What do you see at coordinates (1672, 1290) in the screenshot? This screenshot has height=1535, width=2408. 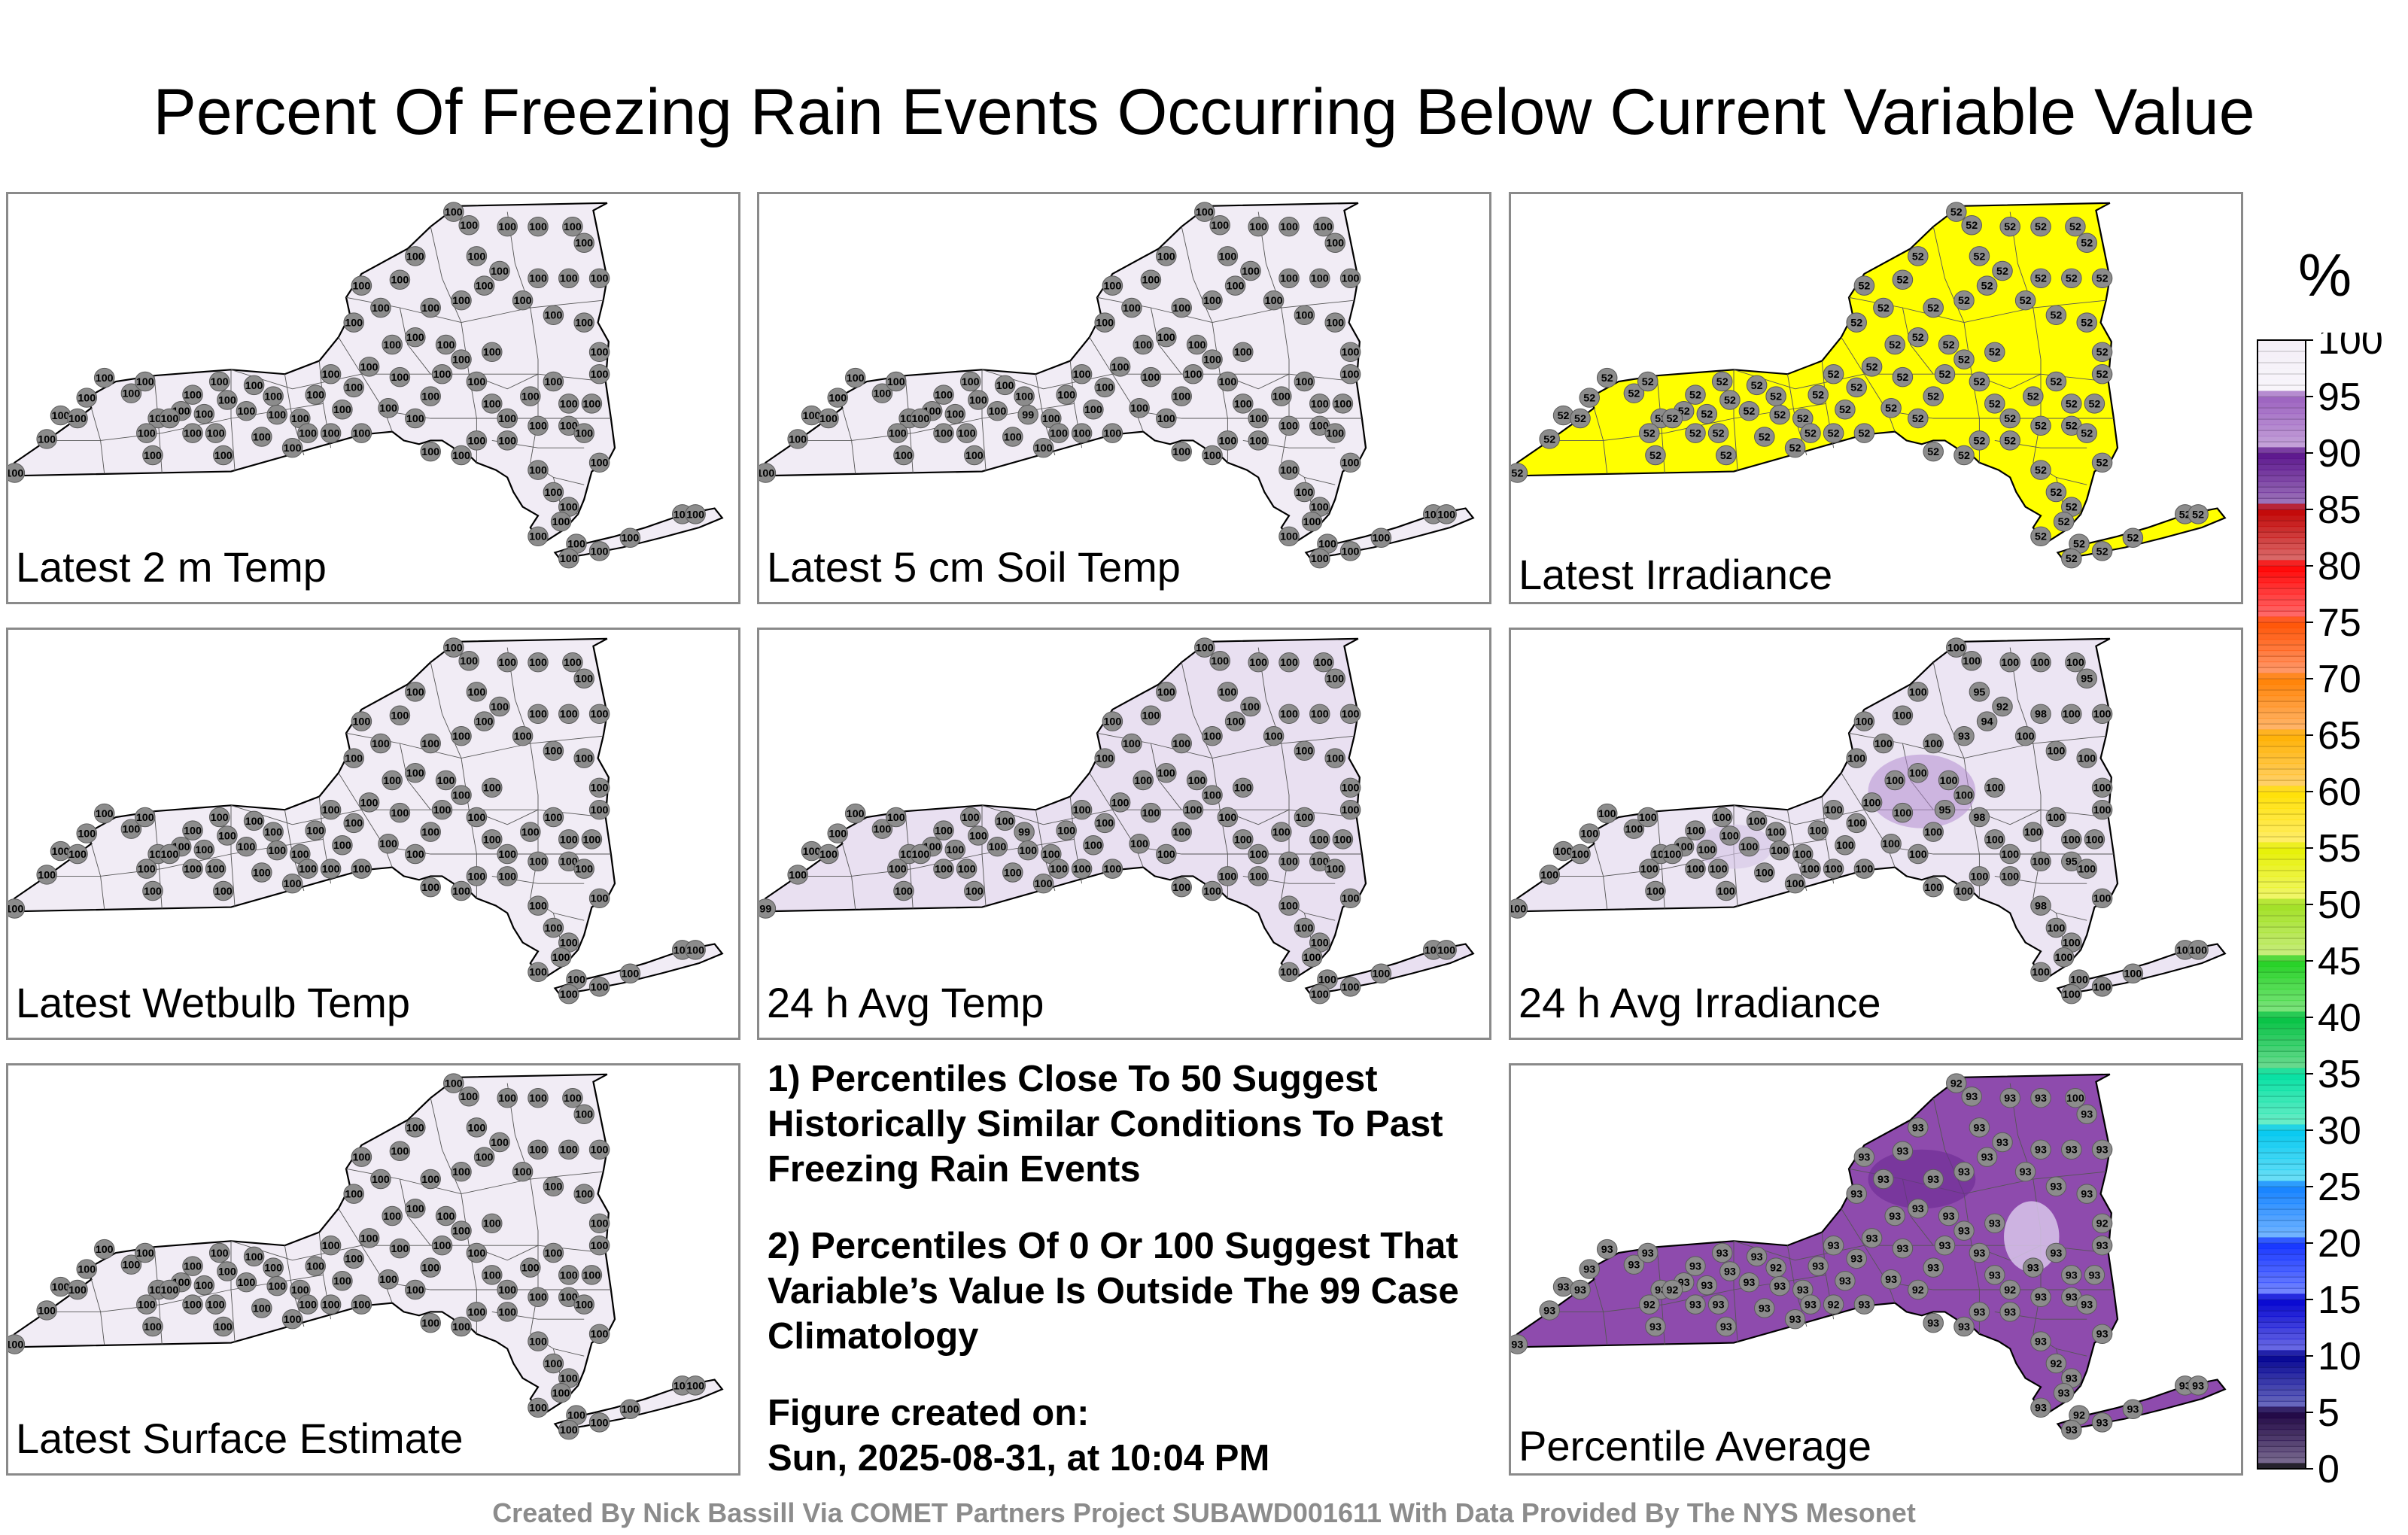 I see `station-value: 92` at bounding box center [1672, 1290].